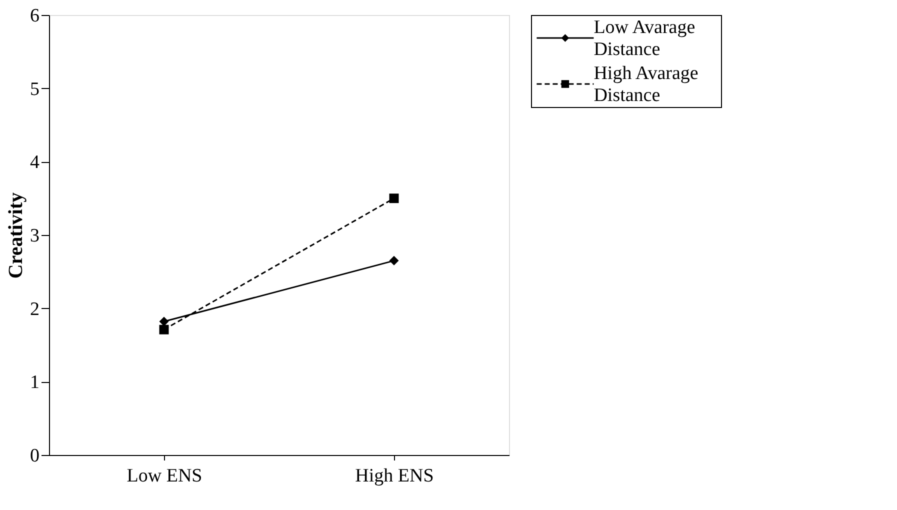 This screenshot has width=897, height=510. Describe the element at coordinates (164, 476) in the screenshot. I see `x-tick-label: Low ENS` at that location.